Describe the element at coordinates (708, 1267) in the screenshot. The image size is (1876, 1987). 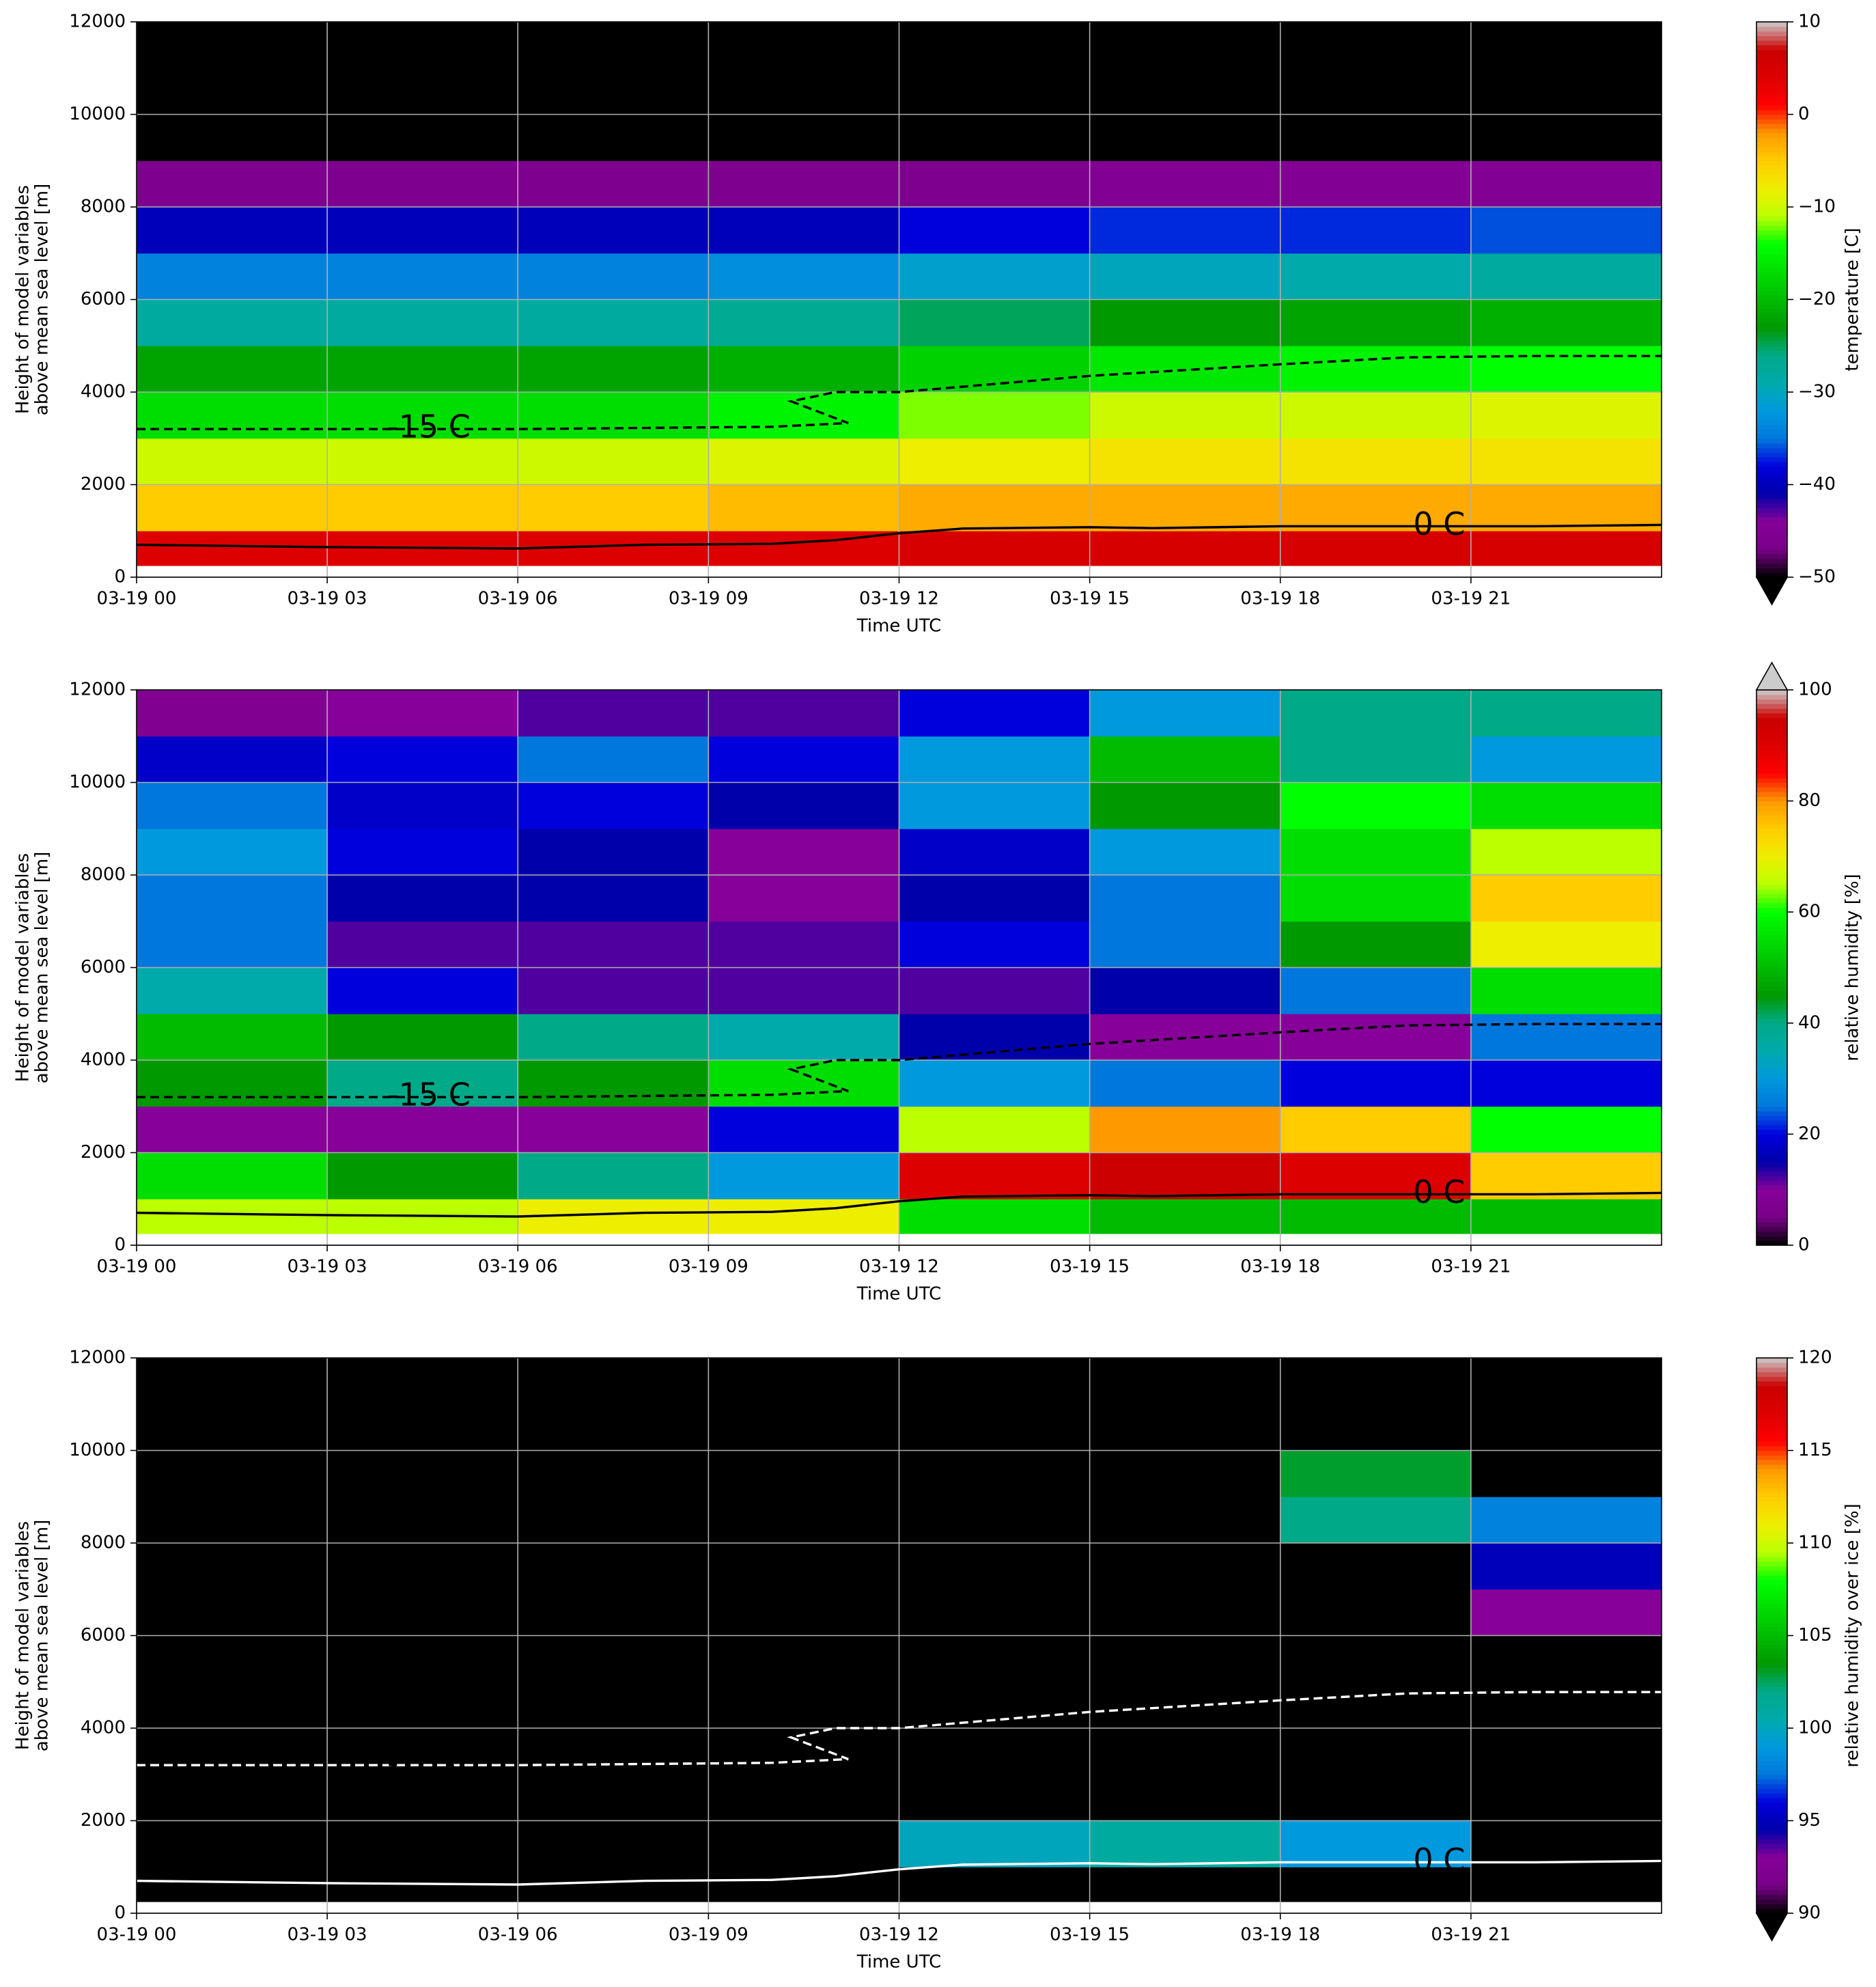
I see `x-tick-label: 03-19 09` at that location.